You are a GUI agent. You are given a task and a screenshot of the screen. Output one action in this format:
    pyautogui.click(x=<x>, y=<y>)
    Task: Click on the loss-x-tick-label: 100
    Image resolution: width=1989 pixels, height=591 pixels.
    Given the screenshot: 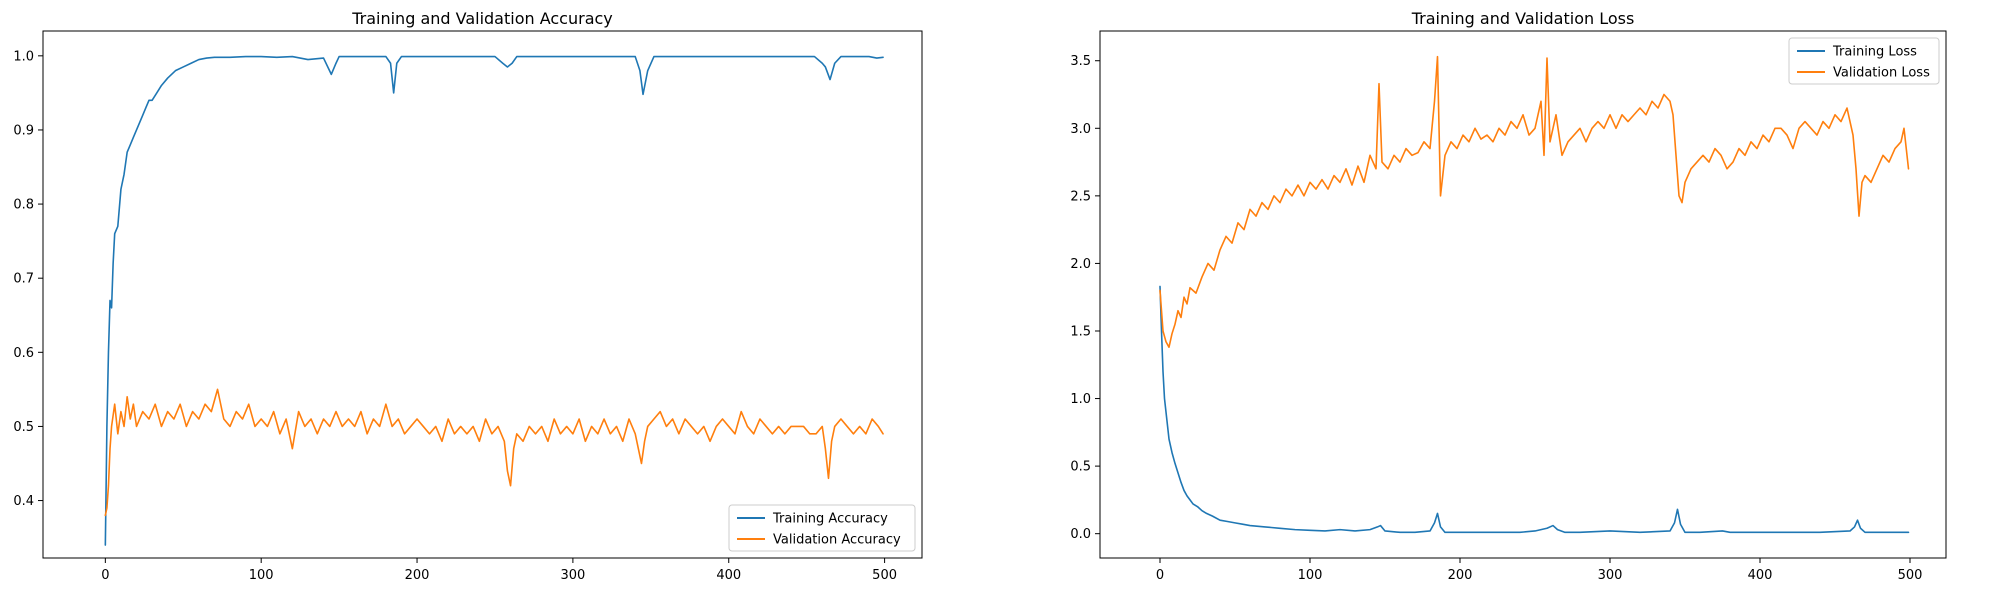 What is the action you would take?
    pyautogui.click(x=1310, y=575)
    